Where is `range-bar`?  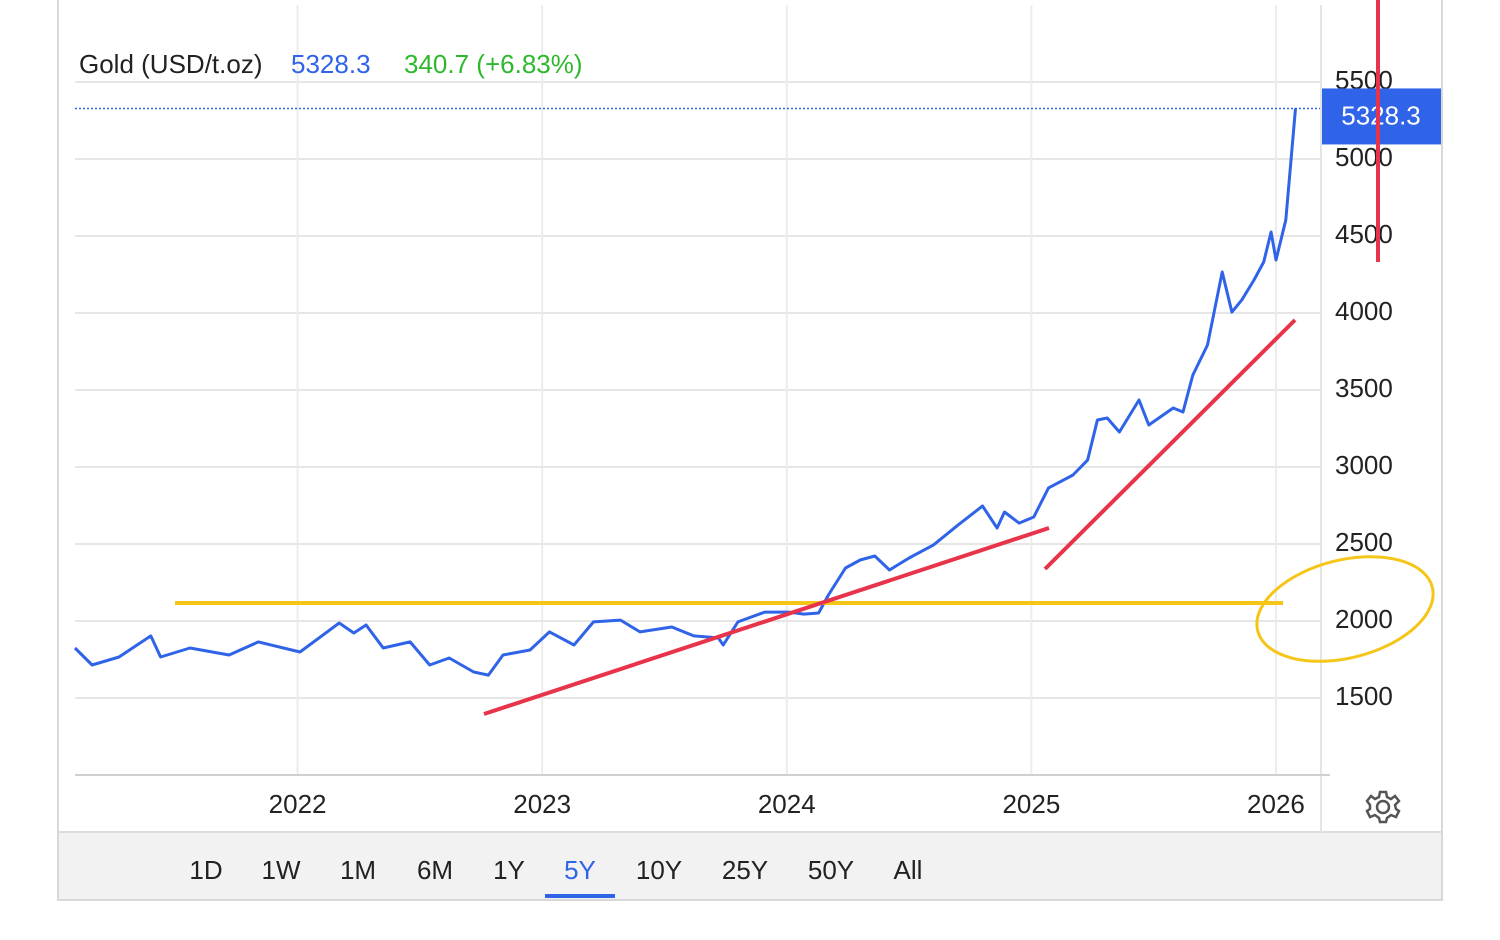
range-bar is located at coordinates (750, 865).